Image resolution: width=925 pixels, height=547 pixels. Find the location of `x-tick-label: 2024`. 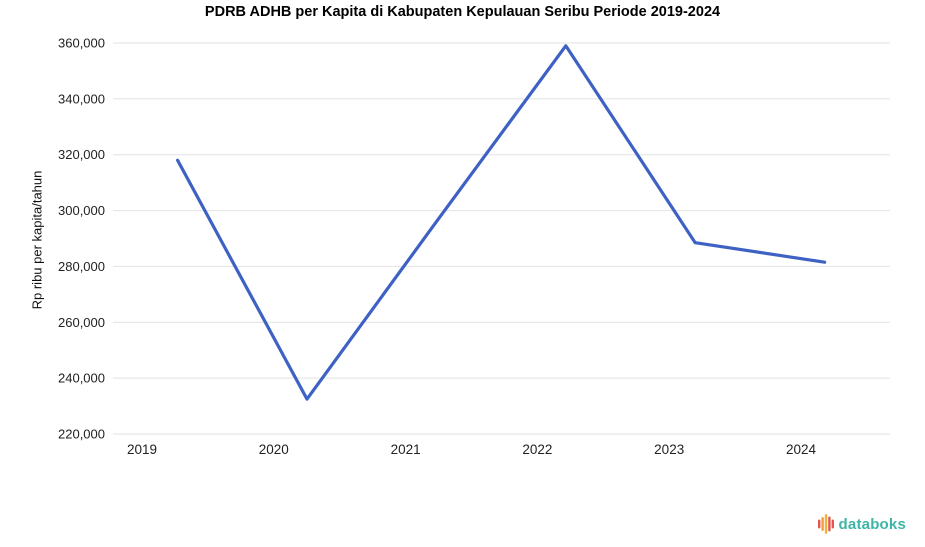

x-tick-label: 2024 is located at coordinates (801, 449).